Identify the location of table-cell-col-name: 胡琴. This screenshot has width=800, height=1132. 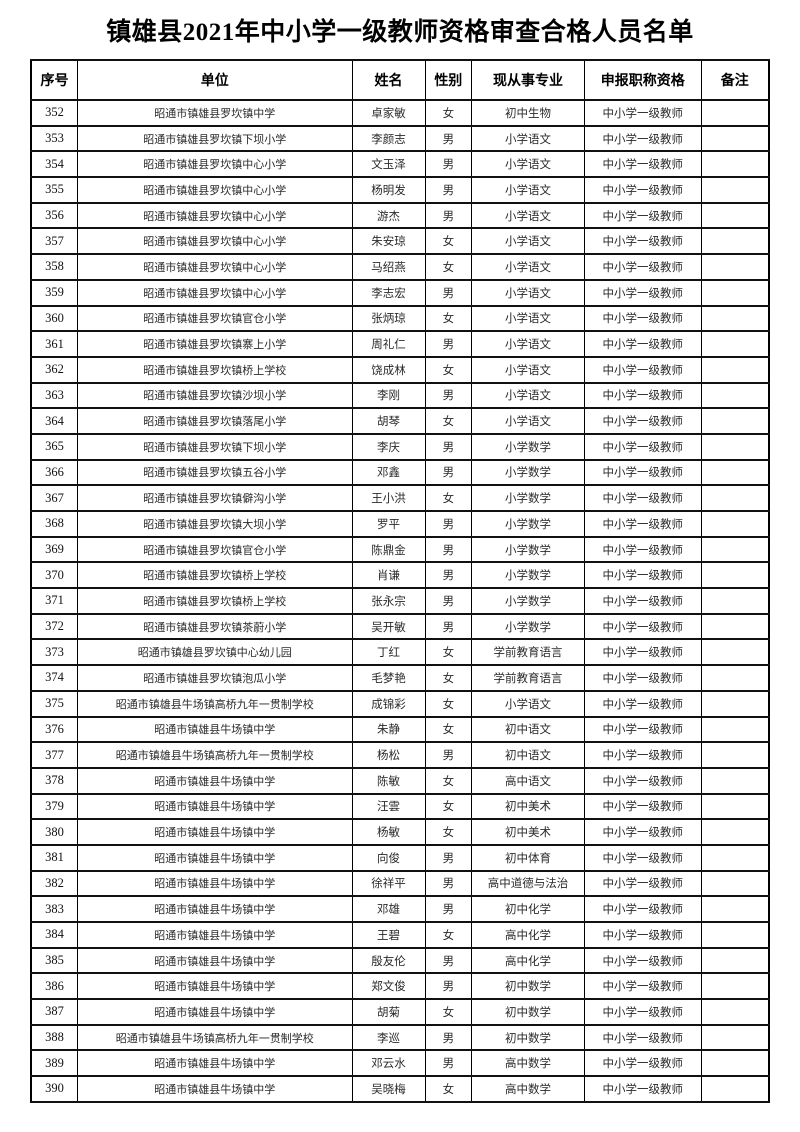
(388, 421).